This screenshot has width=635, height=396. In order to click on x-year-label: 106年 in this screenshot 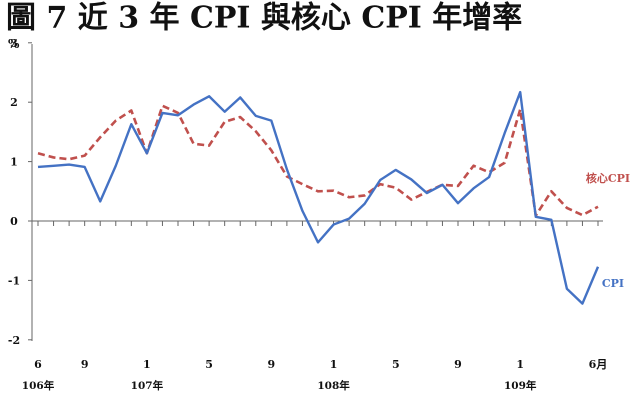, I will do `click(38, 385)`.